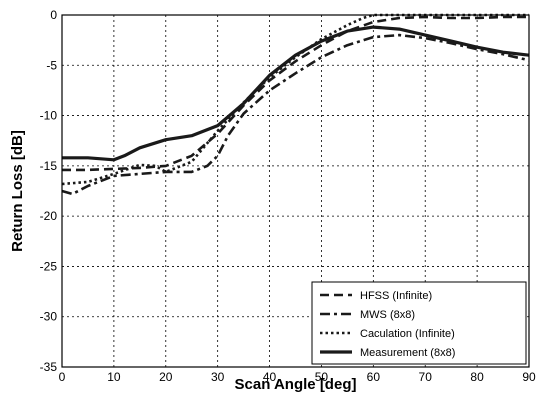  I want to click on legend-label-2: Caculation (Infinite), so click(407, 334).